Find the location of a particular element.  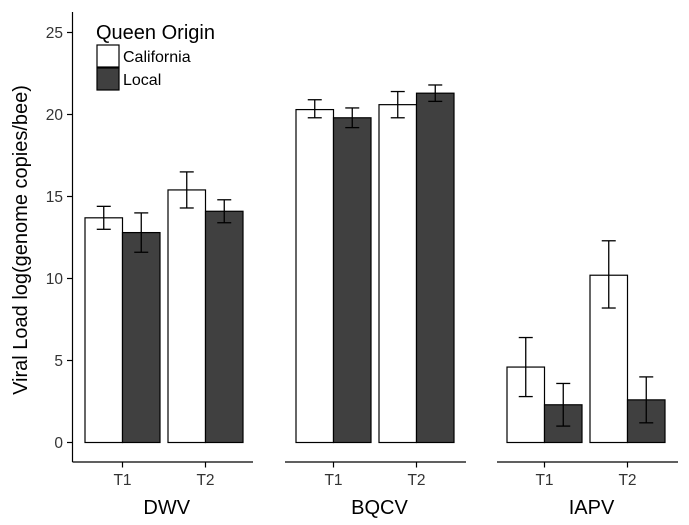

y-axis-label: Viral Load log(genome copies/bee) is located at coordinates (21, 240).